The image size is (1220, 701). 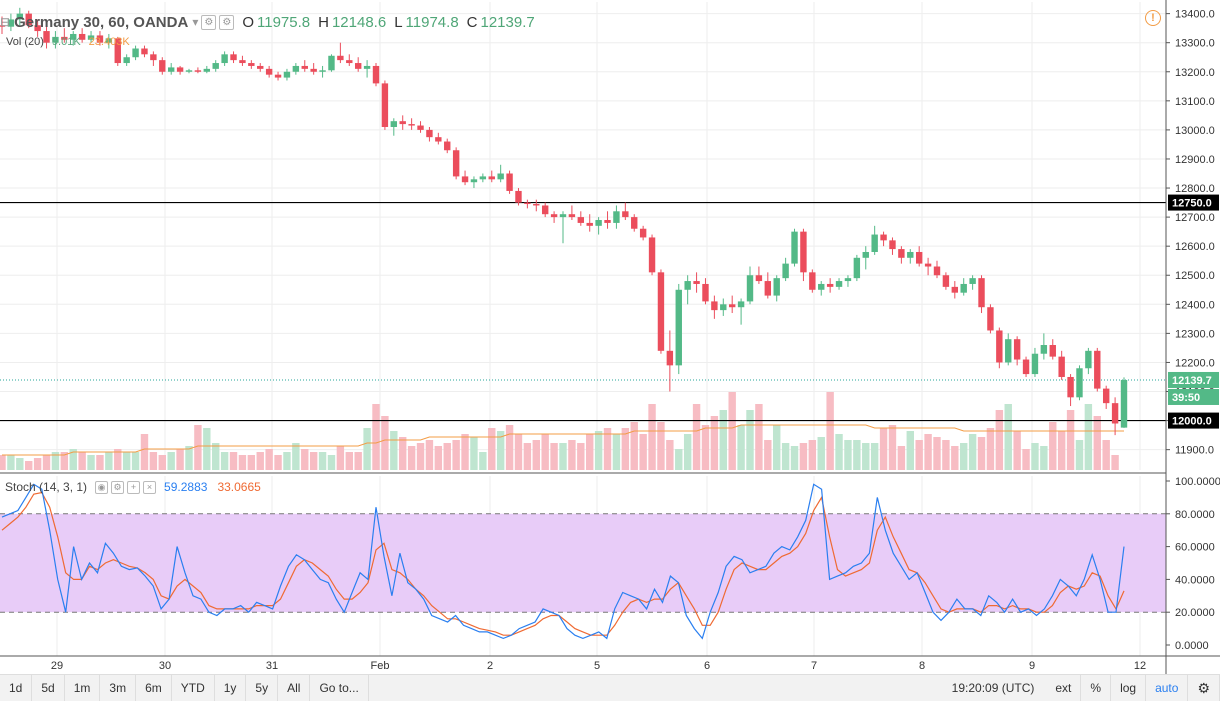 What do you see at coordinates (195, 22) in the screenshot?
I see `dropdown-caret-icon: ▾` at bounding box center [195, 22].